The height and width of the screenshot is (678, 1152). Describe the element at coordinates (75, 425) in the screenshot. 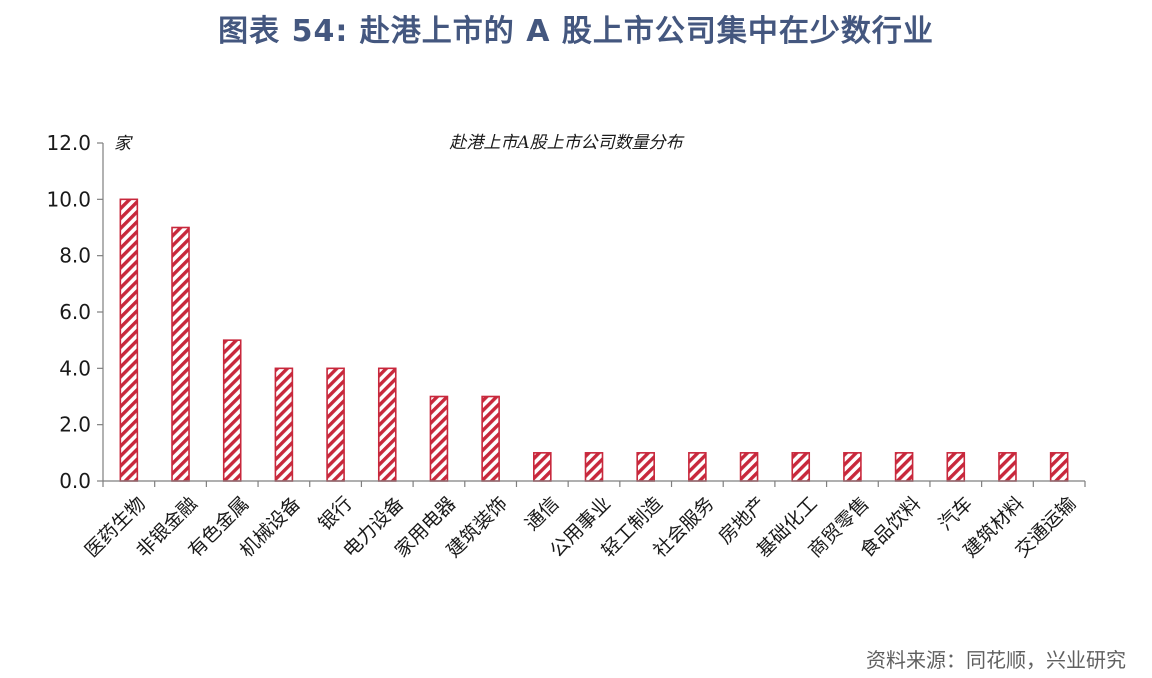

I see `y-tick-label: 2.0` at that location.